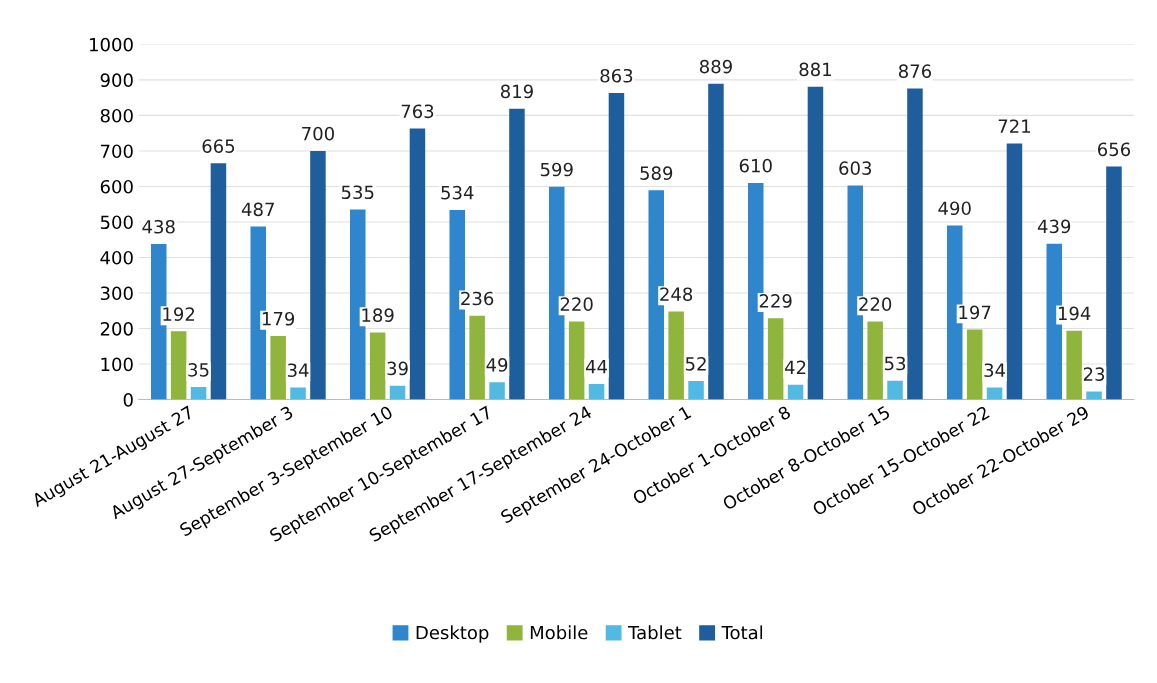 The width and height of the screenshot is (1157, 683). What do you see at coordinates (755, 165) in the screenshot?
I see `data-label: 610` at bounding box center [755, 165].